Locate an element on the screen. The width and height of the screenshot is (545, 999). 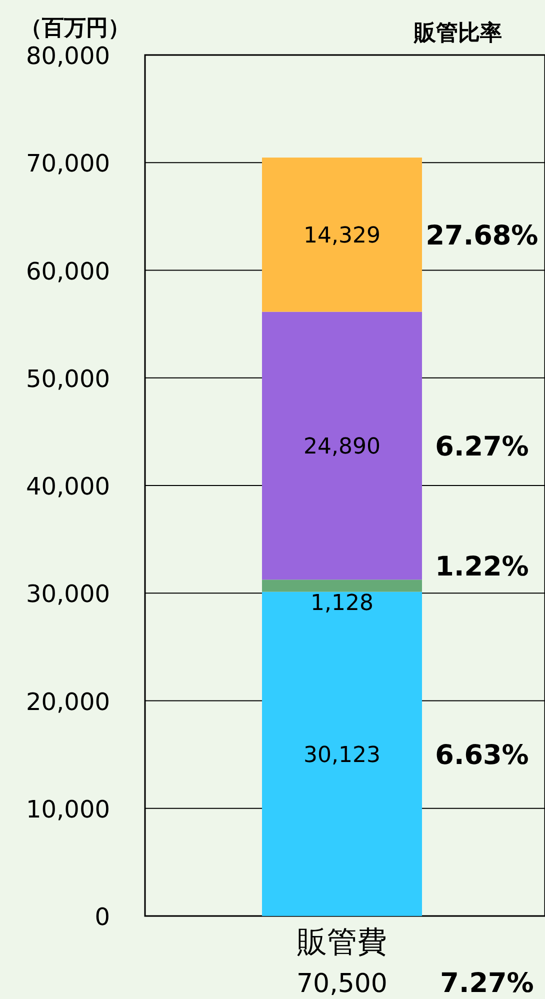
y-tick-label: 30,000 is located at coordinates (68, 594).